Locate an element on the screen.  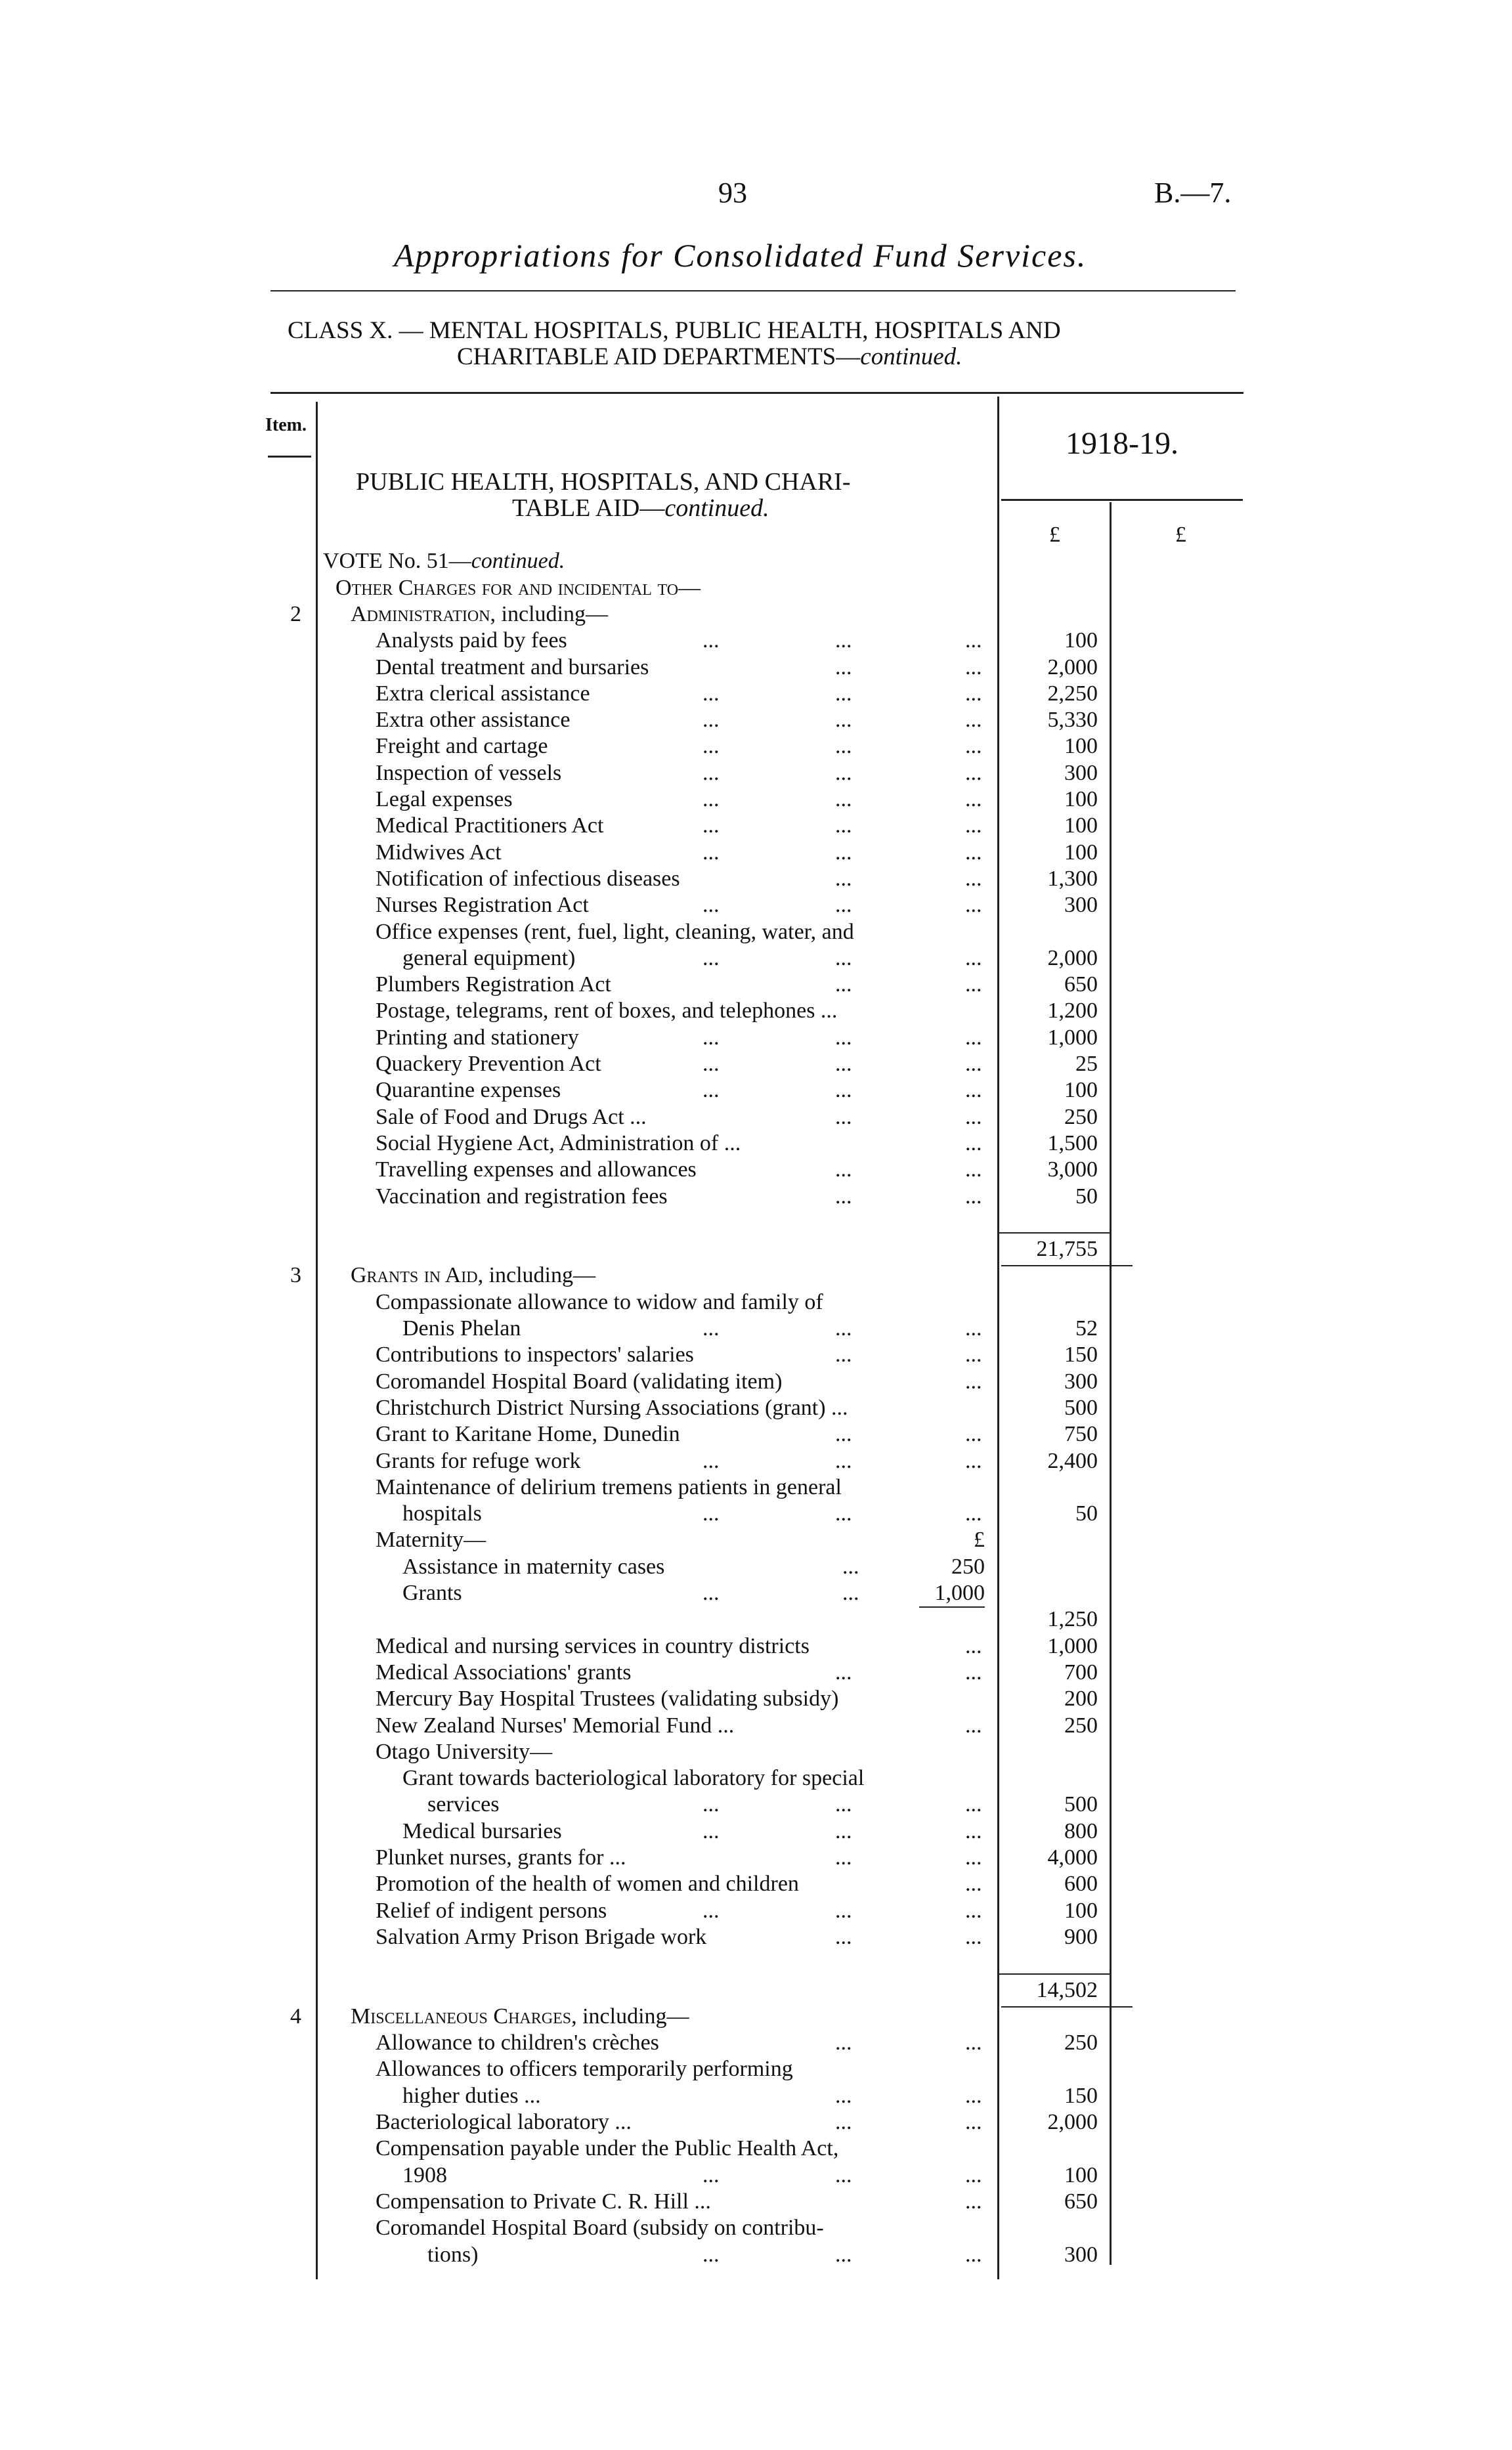
row-description: Miscellaneous Charges, including— is located at coordinates (520, 2017).